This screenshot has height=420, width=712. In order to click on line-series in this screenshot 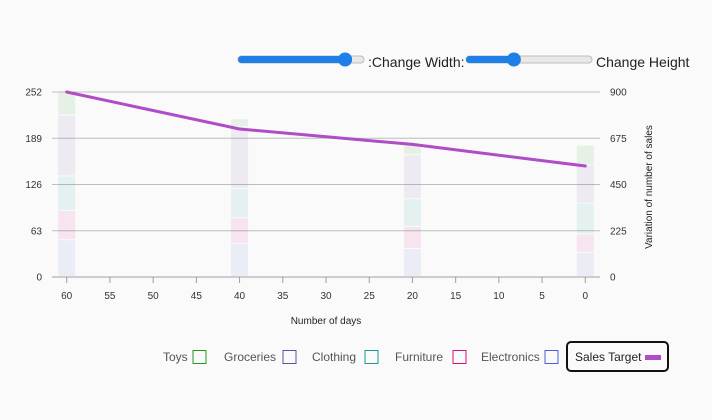, I will do `click(326, 129)`.